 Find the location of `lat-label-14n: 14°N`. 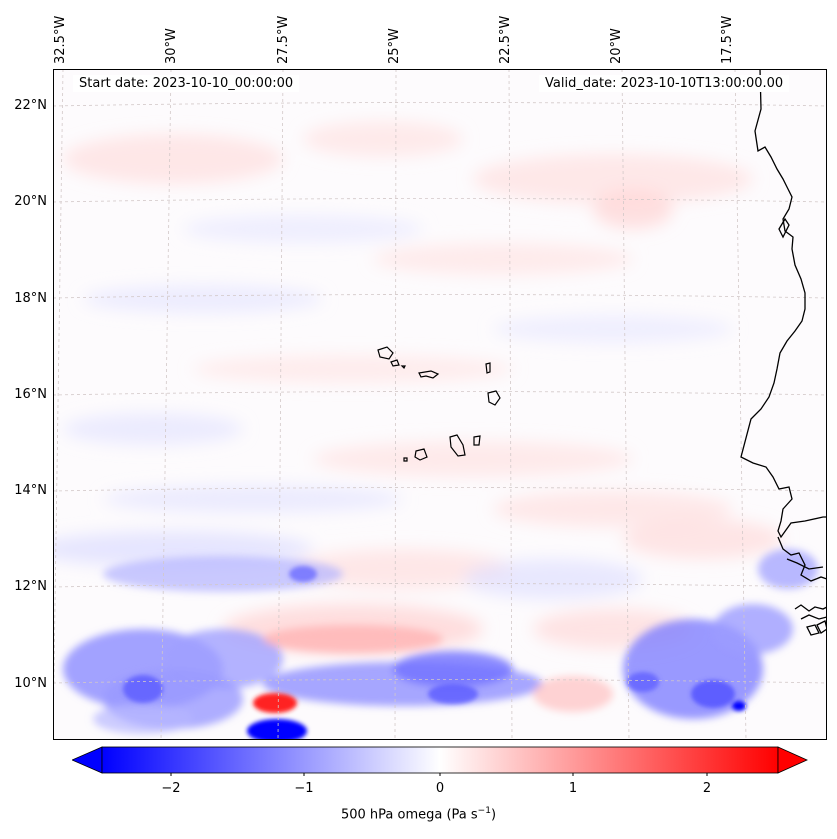

lat-label-14n: 14°N is located at coordinates (30, 490).